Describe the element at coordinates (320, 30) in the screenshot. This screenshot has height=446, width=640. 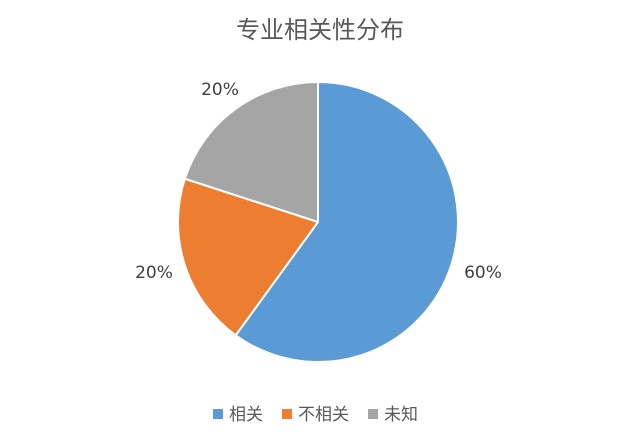
I see `chart-title: 专业相关性分布` at that location.